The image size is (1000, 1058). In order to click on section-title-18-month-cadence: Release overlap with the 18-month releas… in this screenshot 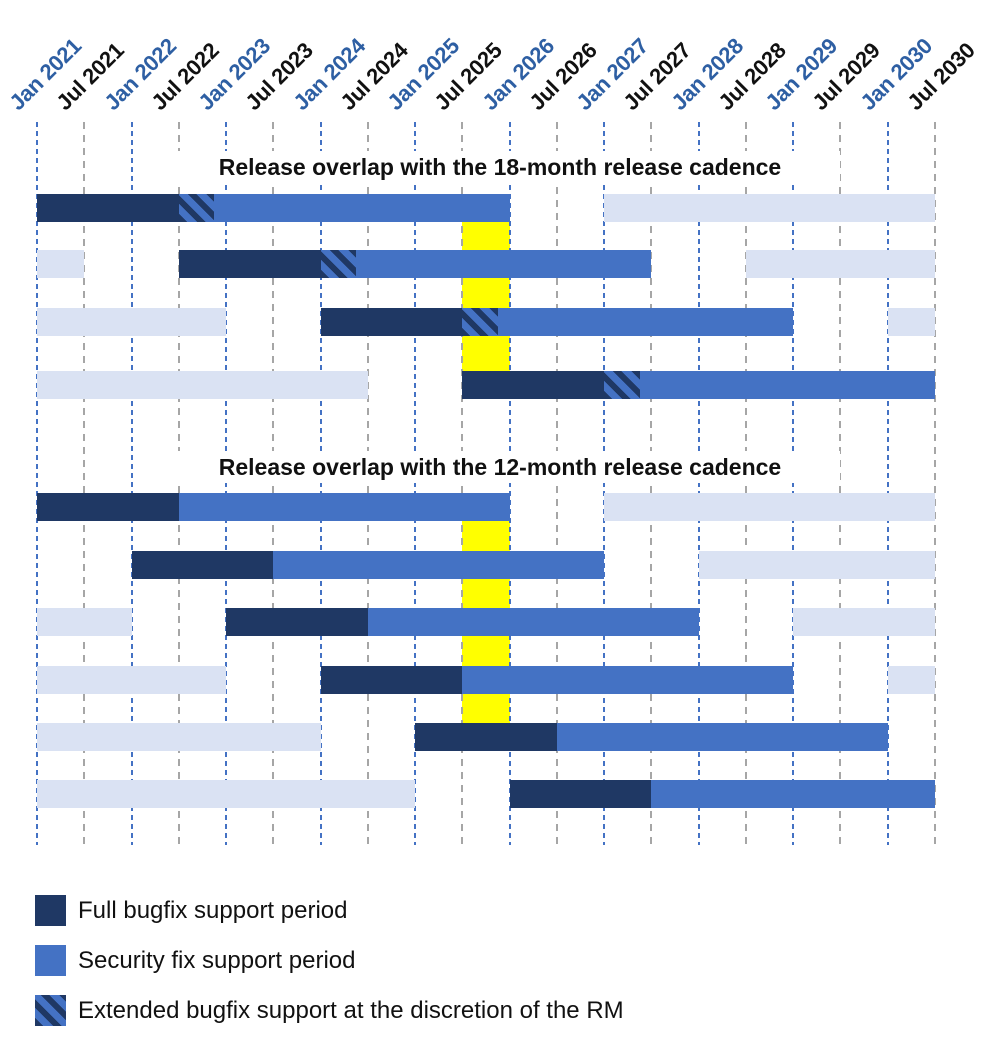, I will do `click(500, 167)`.